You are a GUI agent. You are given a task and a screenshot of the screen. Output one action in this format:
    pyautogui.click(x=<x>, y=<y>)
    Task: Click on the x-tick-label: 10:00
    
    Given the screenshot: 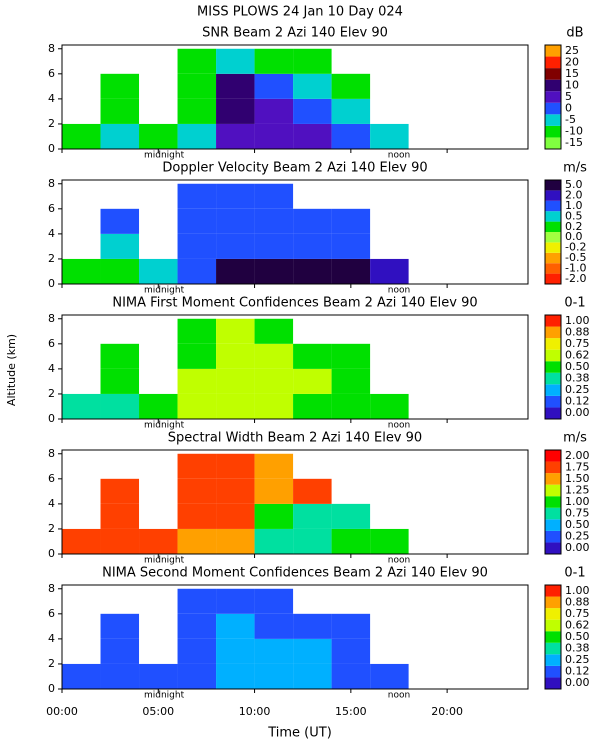 What is the action you would take?
    pyautogui.click(x=255, y=711)
    